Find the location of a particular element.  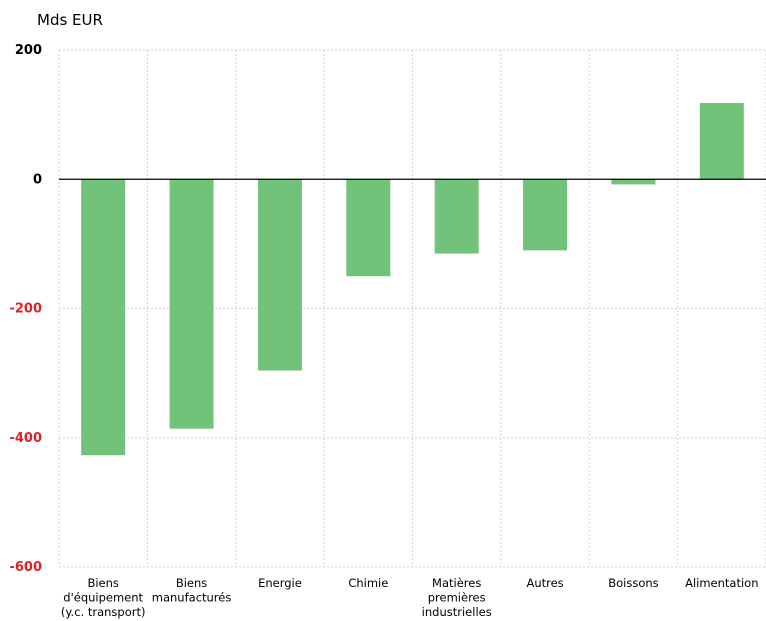

x-tick-label: Energie is located at coordinates (280, 583).